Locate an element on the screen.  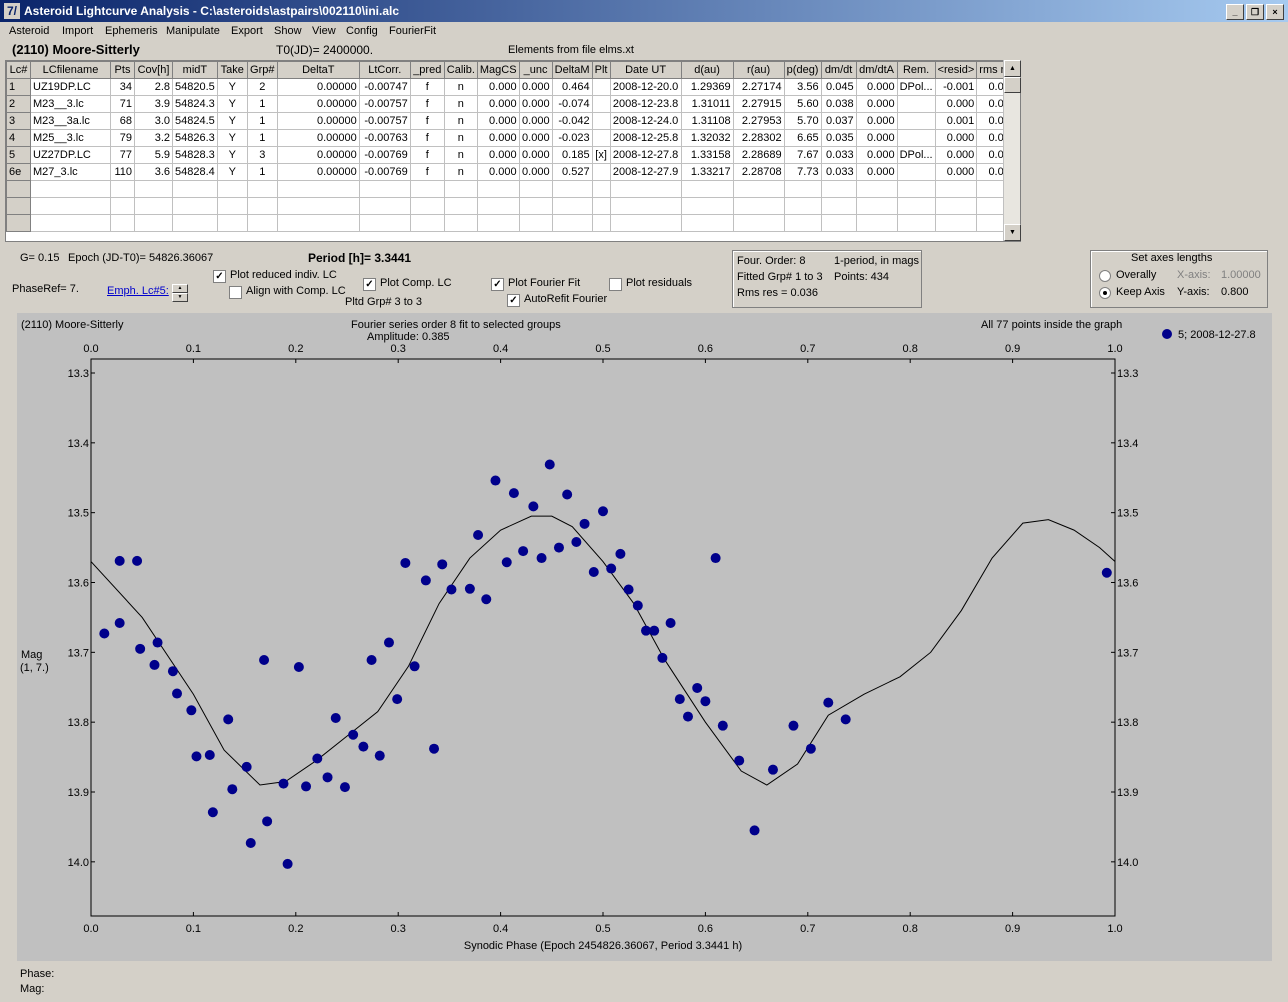
row-header: 1 is located at coordinates (18, 87).